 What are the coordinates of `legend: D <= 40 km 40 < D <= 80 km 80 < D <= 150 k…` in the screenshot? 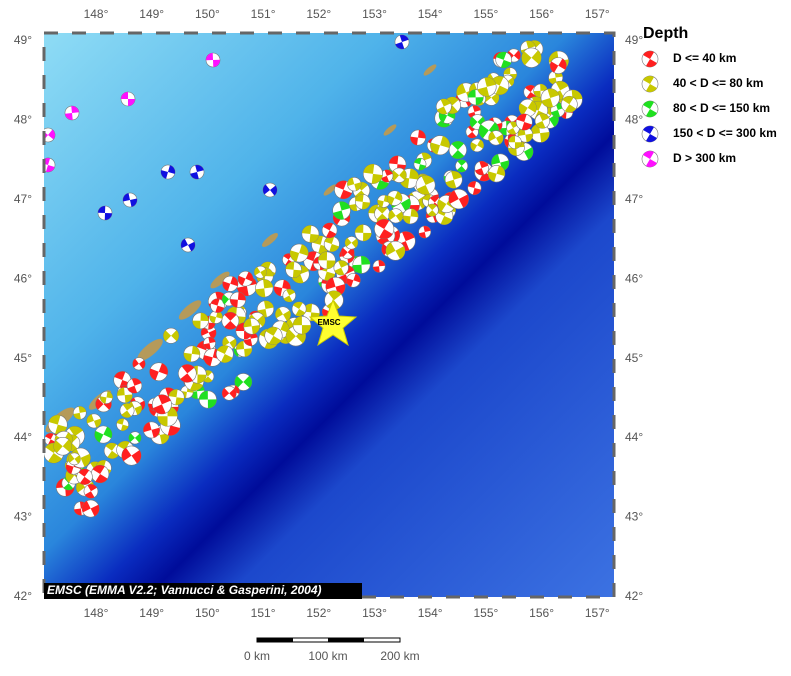 It's located at (709, 109).